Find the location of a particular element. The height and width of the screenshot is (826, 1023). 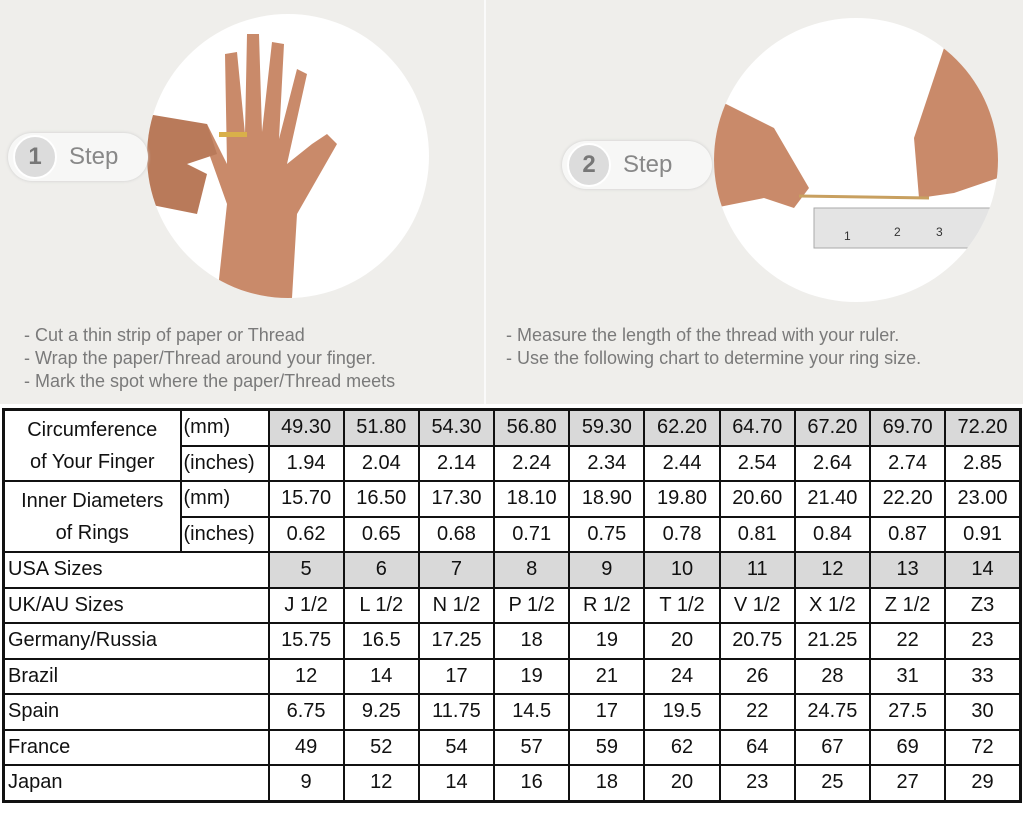

table-cell: 24.75 is located at coordinates (832, 712).